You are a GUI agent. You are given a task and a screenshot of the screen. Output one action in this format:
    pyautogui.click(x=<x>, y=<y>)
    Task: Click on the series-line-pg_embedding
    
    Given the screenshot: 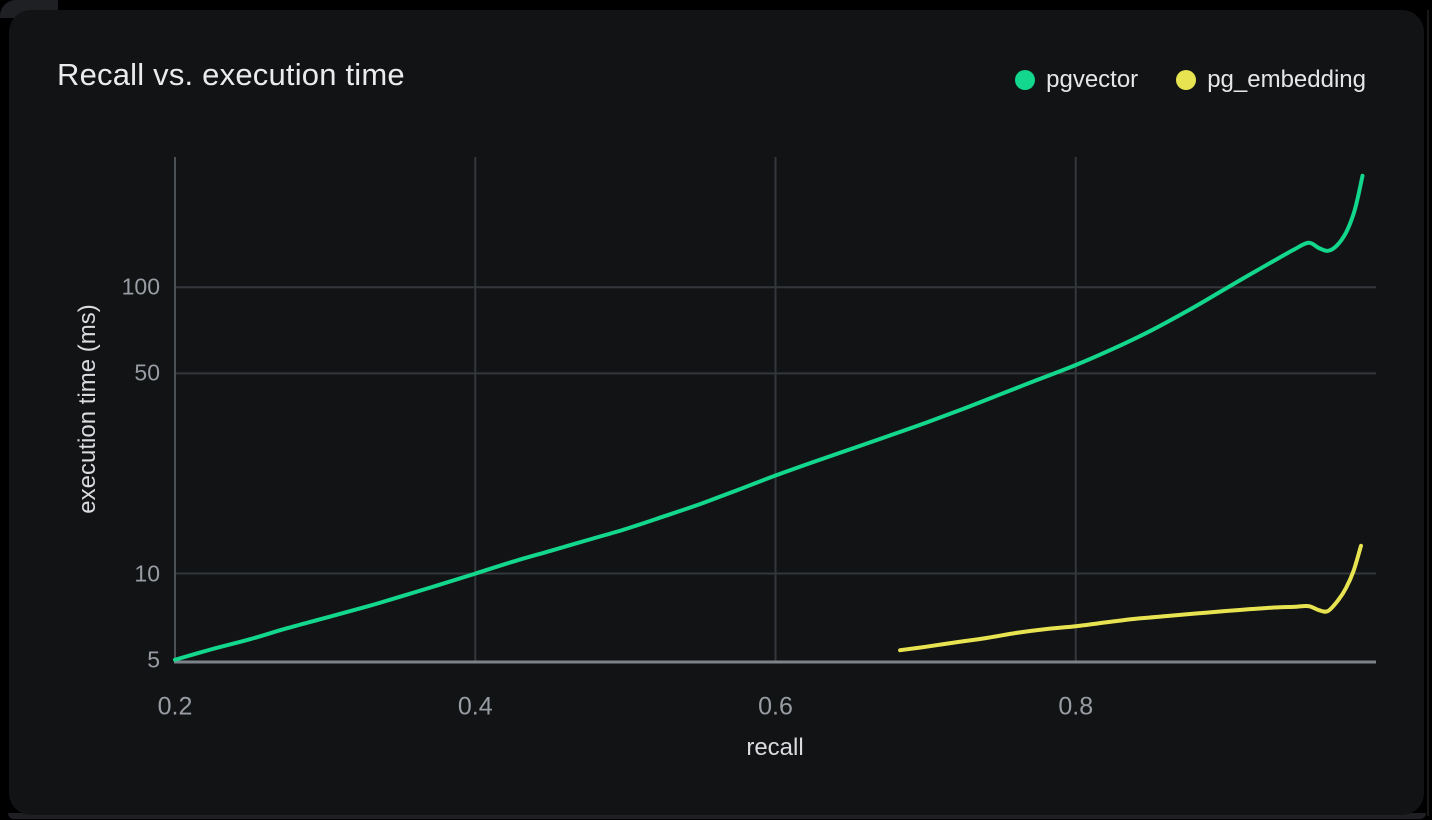 What is the action you would take?
    pyautogui.click(x=1130, y=598)
    